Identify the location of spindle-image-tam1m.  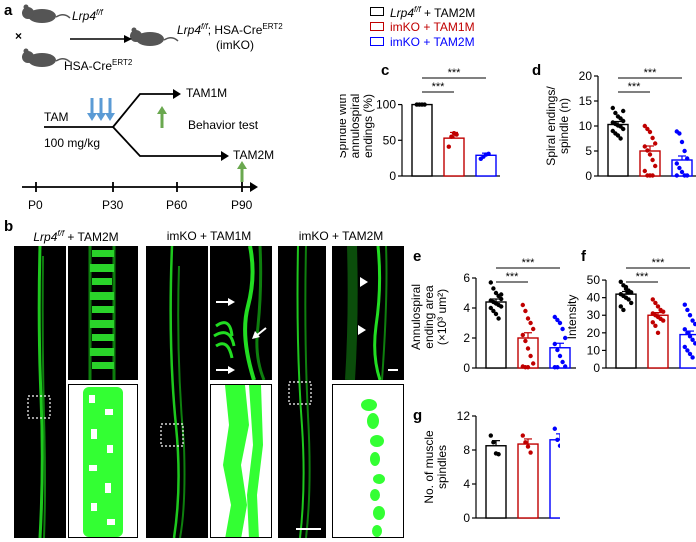
(177, 392).